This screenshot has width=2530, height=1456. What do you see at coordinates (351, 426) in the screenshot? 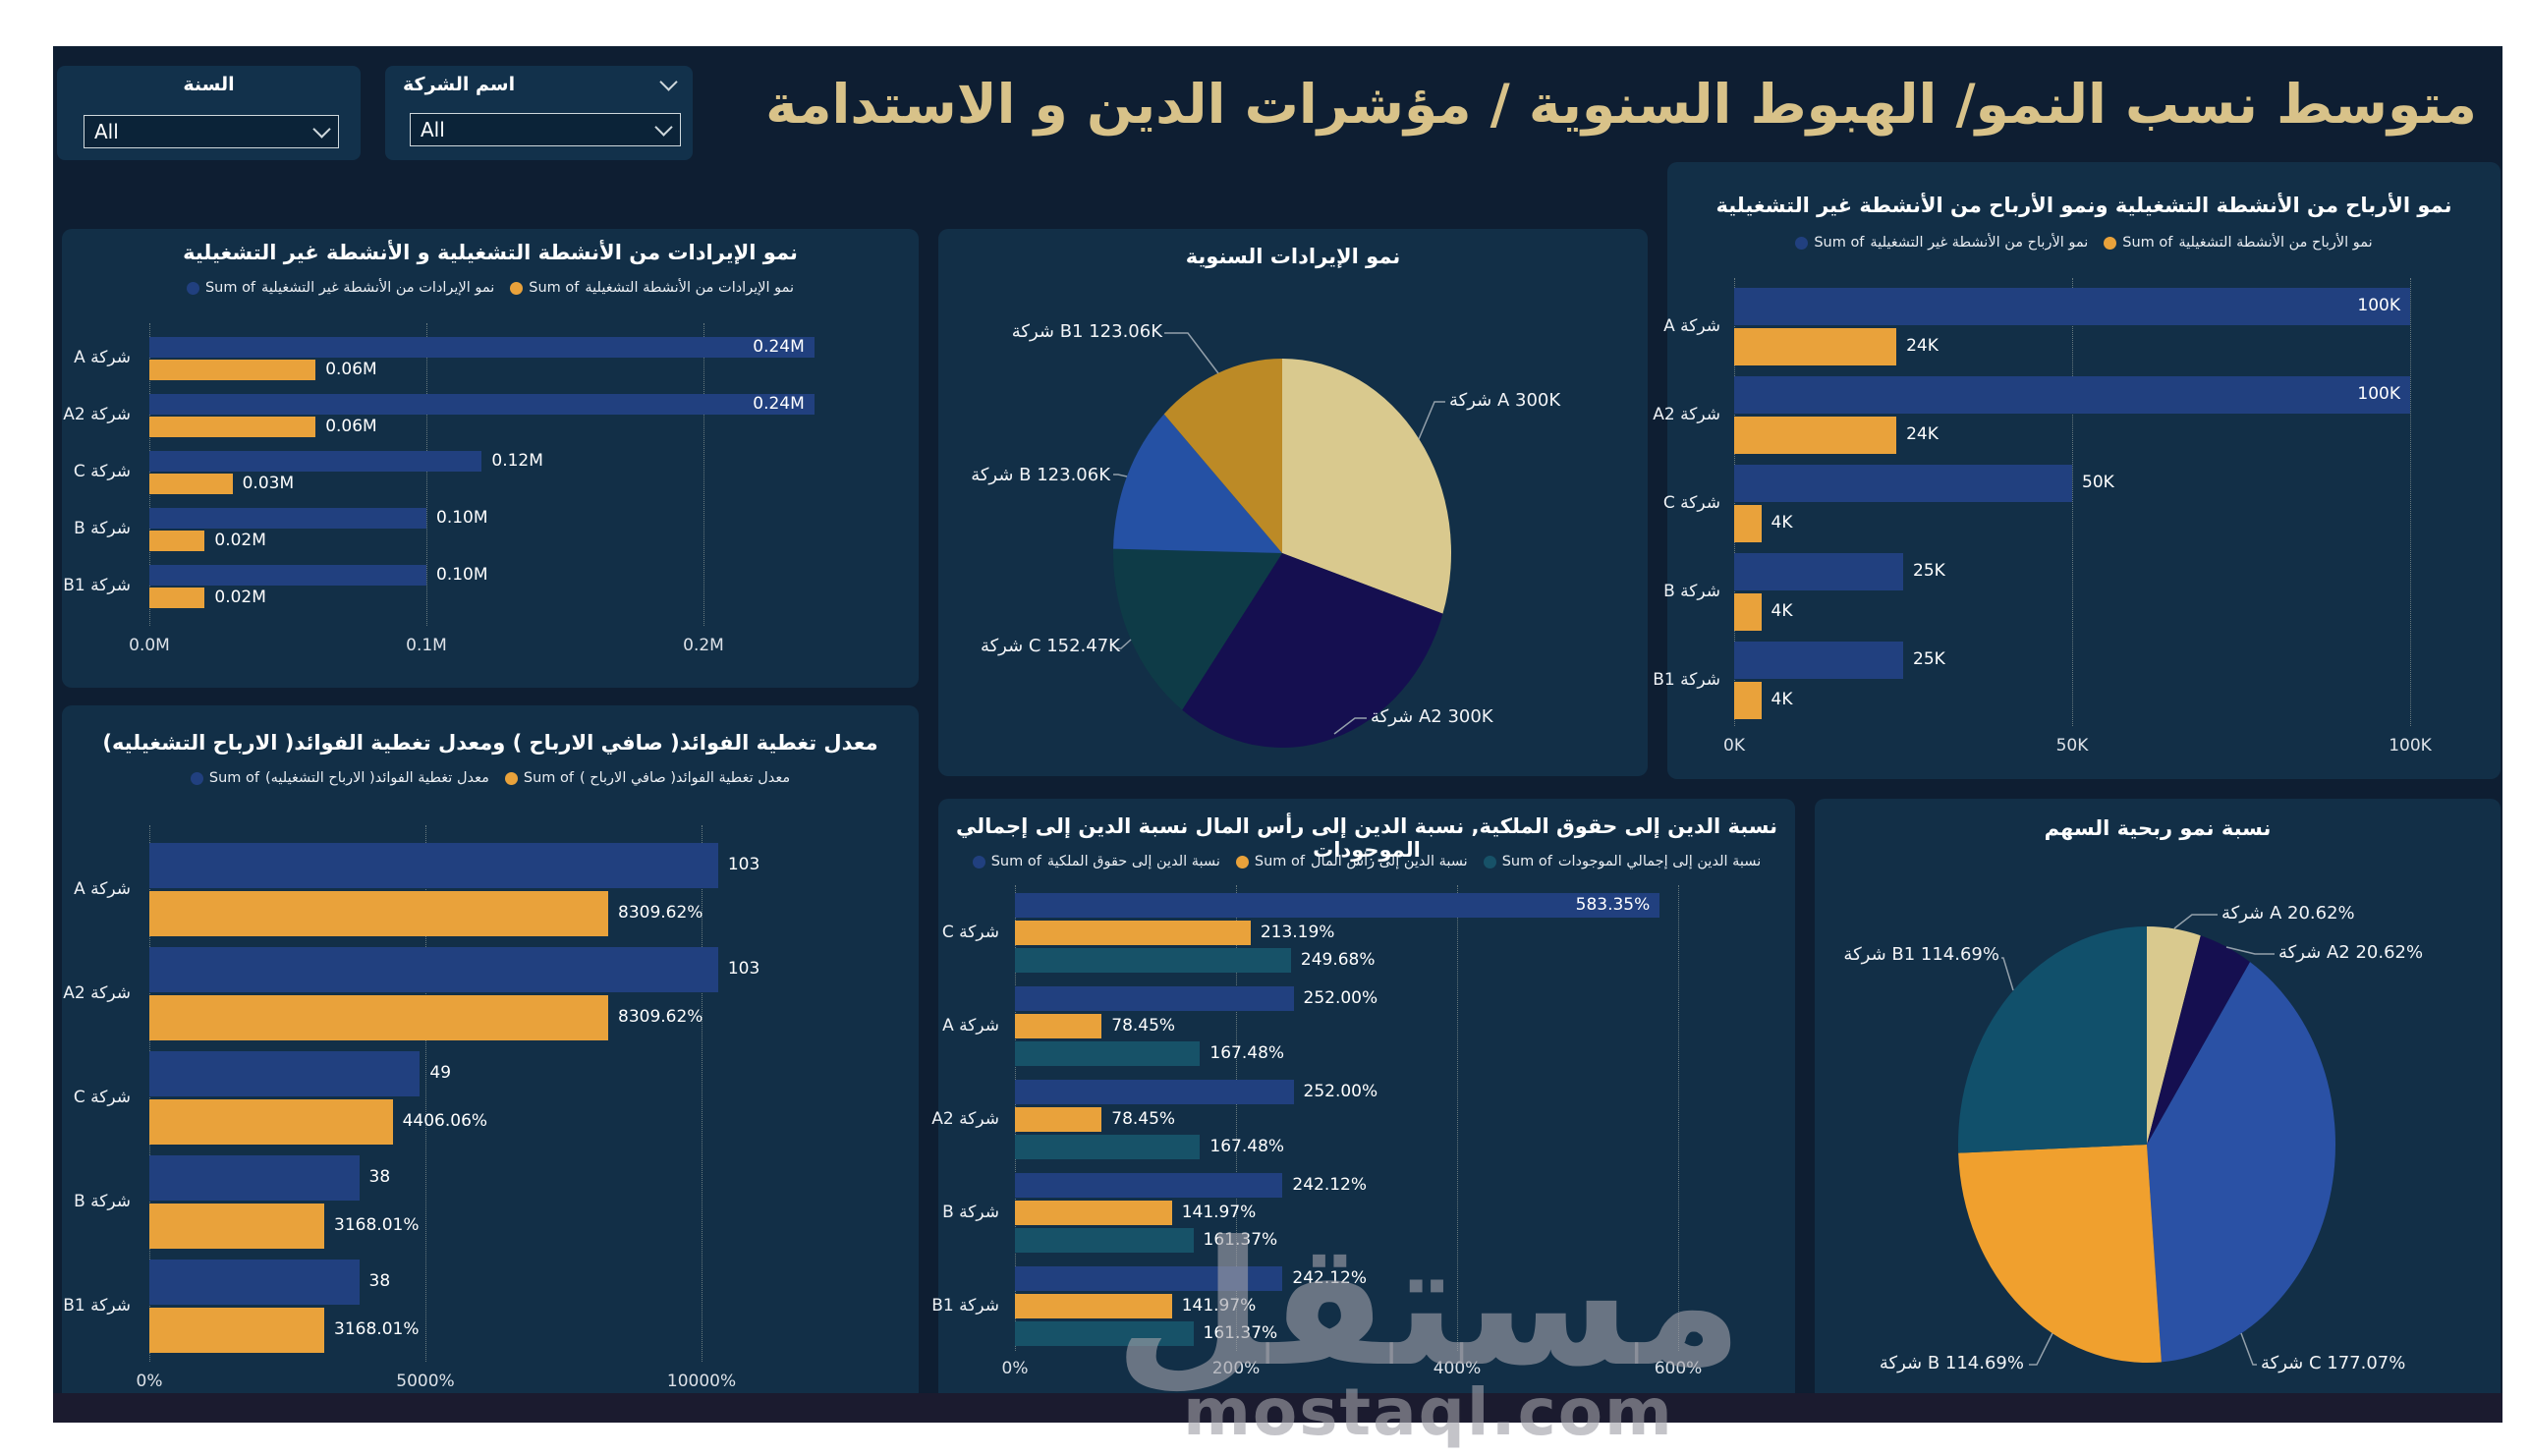
I see `bar-value-label: 0.06M` at bounding box center [351, 426].